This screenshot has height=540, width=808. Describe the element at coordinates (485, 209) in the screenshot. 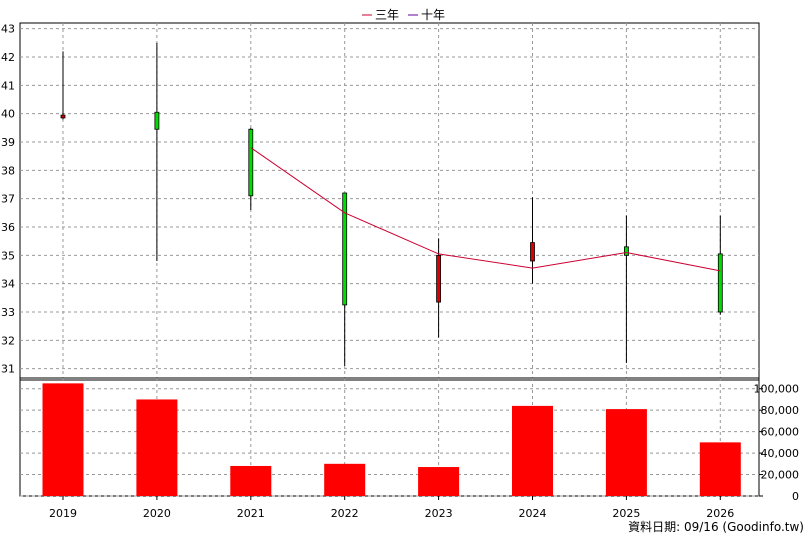

I see `ma-line-3yr` at that location.